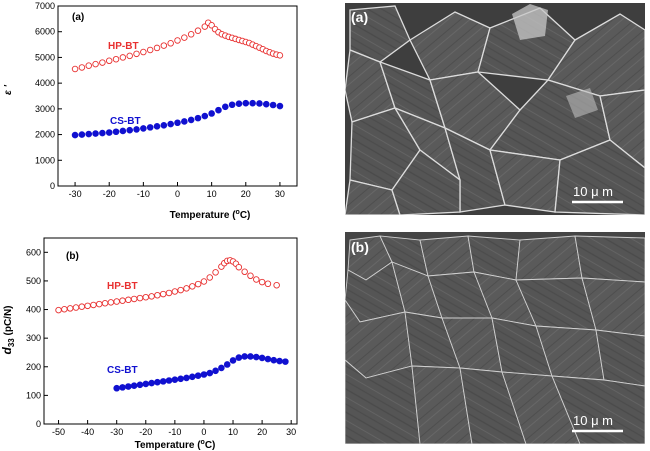 The width and height of the screenshot is (650, 451). Describe the element at coordinates (174, 432) in the screenshot. I see `chart-b-xtick-label-4: -10` at that location.